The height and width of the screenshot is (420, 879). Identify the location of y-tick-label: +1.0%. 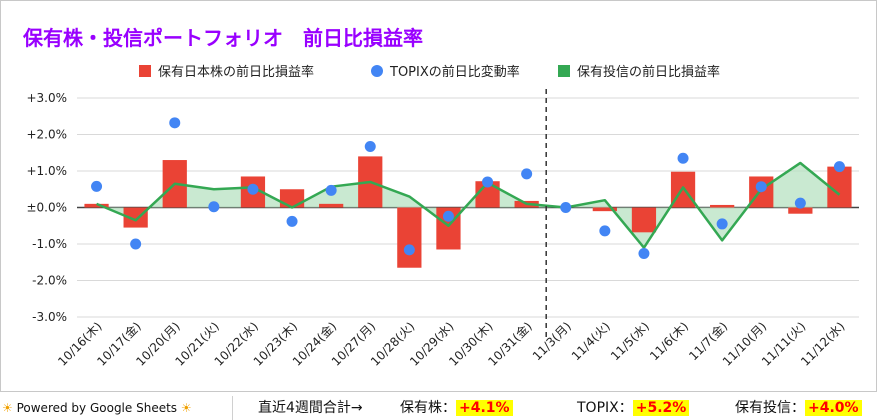
(46, 171).